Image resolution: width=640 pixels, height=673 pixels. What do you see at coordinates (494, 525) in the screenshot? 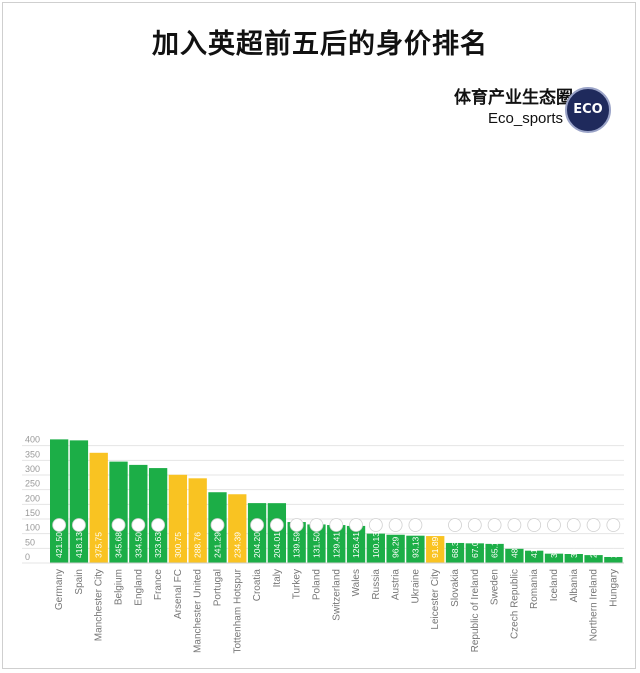
I see `flag-sweden-icon` at bounding box center [494, 525].